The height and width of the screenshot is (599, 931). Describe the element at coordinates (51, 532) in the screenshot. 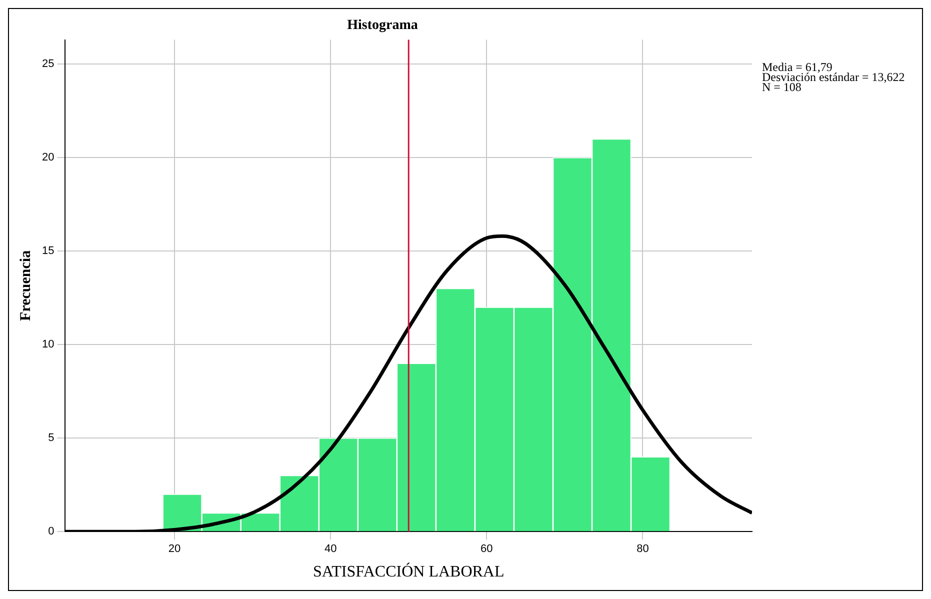

I see `y-tick-label: 0` at that location.